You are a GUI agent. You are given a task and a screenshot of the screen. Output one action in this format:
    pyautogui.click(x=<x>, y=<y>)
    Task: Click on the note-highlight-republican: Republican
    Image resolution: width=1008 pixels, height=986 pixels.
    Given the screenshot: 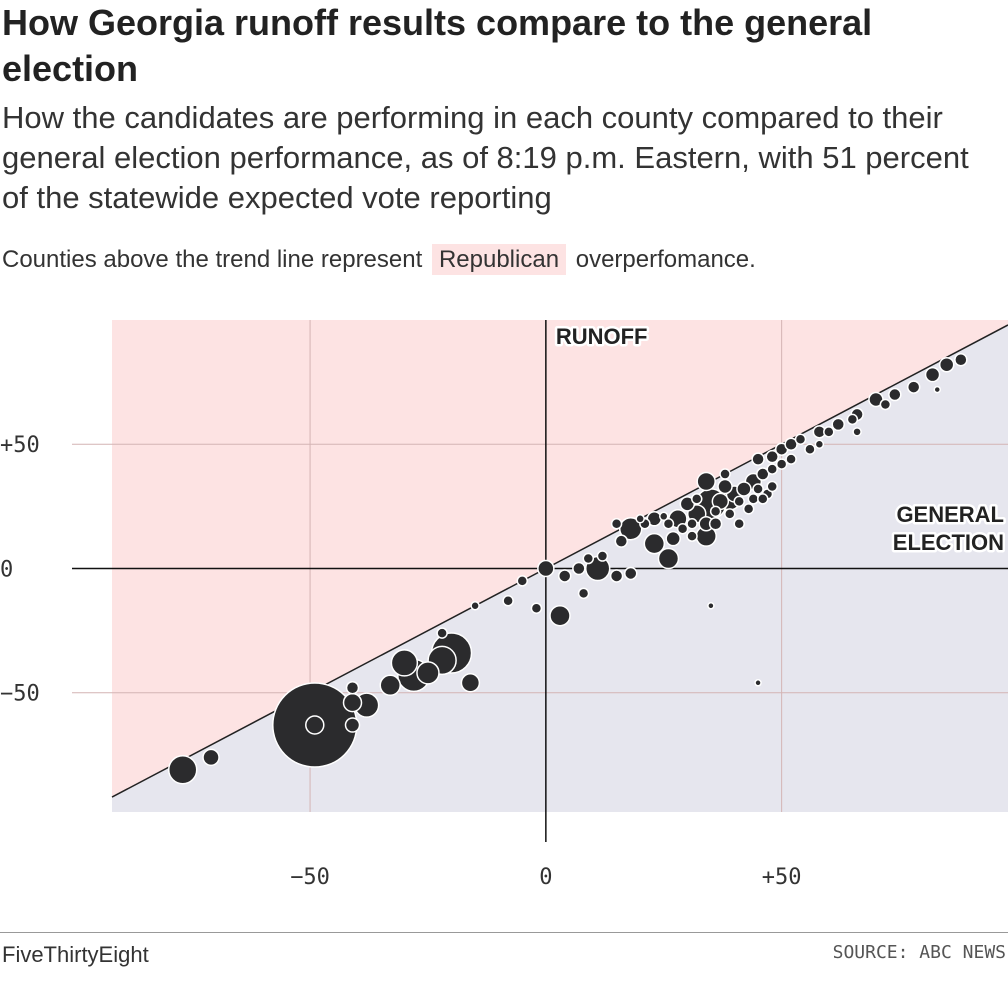 What is the action you would take?
    pyautogui.click(x=499, y=259)
    